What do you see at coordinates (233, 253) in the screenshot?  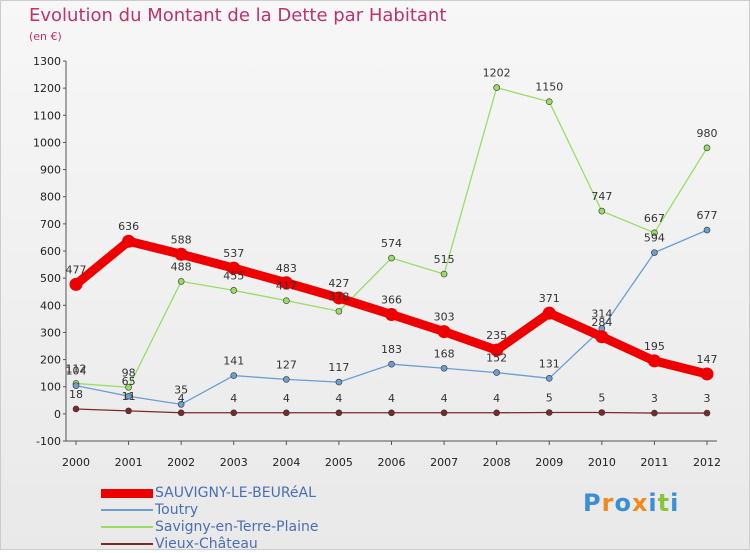 I see `data-label: 537` at bounding box center [233, 253].